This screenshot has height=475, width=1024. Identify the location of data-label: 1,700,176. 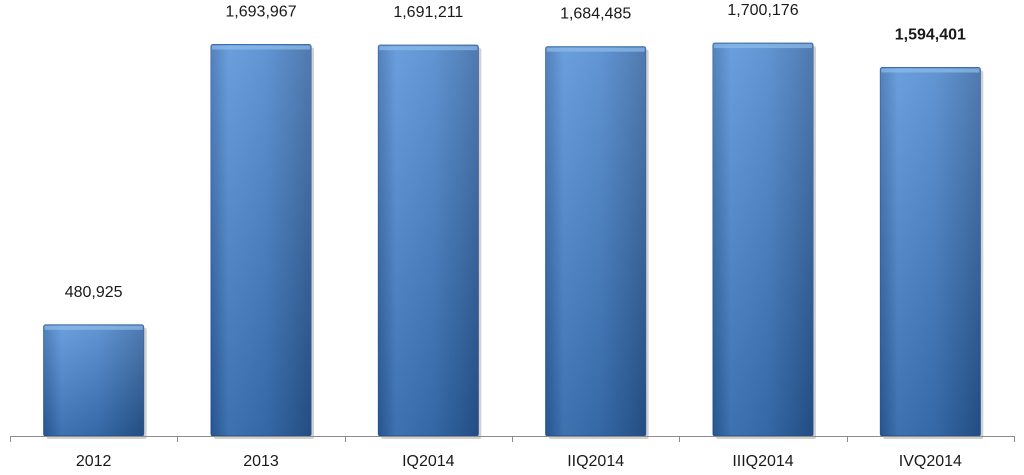
(762, 10).